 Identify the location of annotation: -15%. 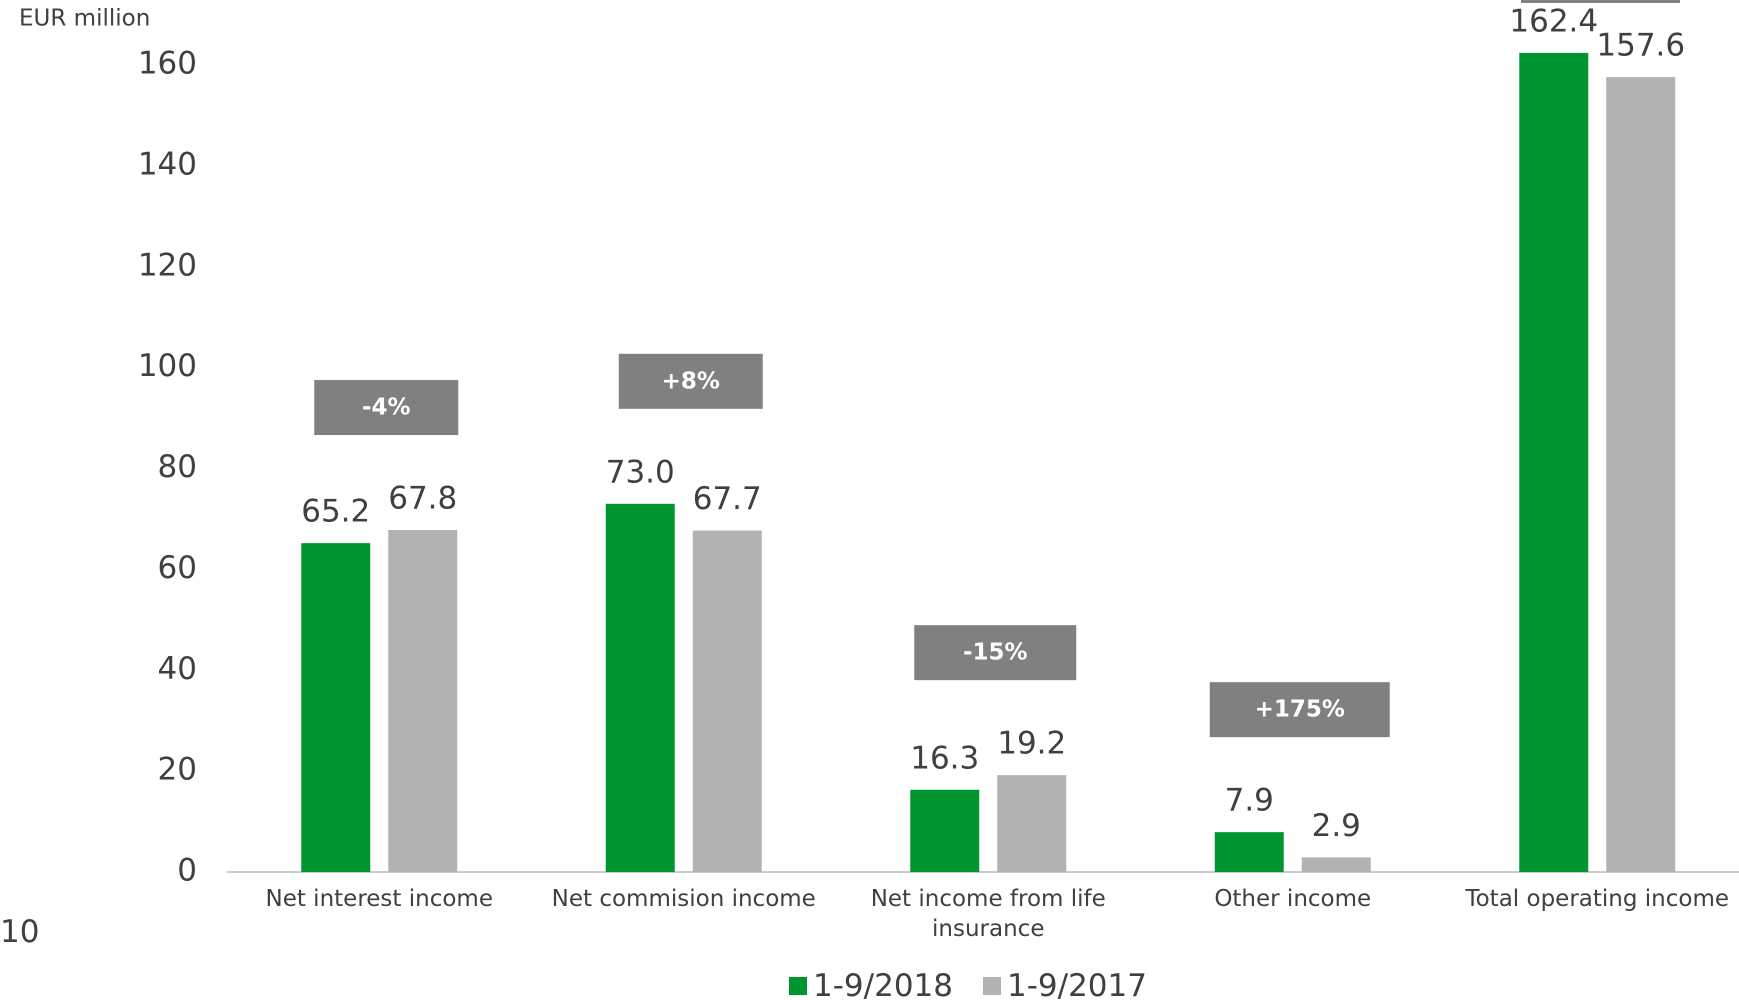
(995, 653).